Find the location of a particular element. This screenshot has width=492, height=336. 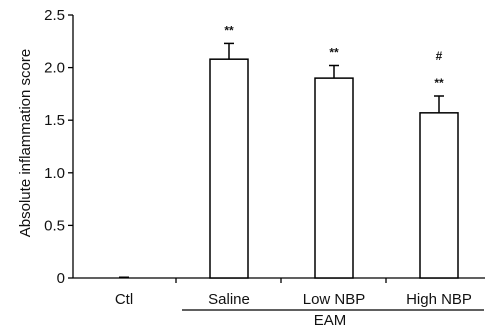

x-tick-label: Ctl is located at coordinates (124, 299).